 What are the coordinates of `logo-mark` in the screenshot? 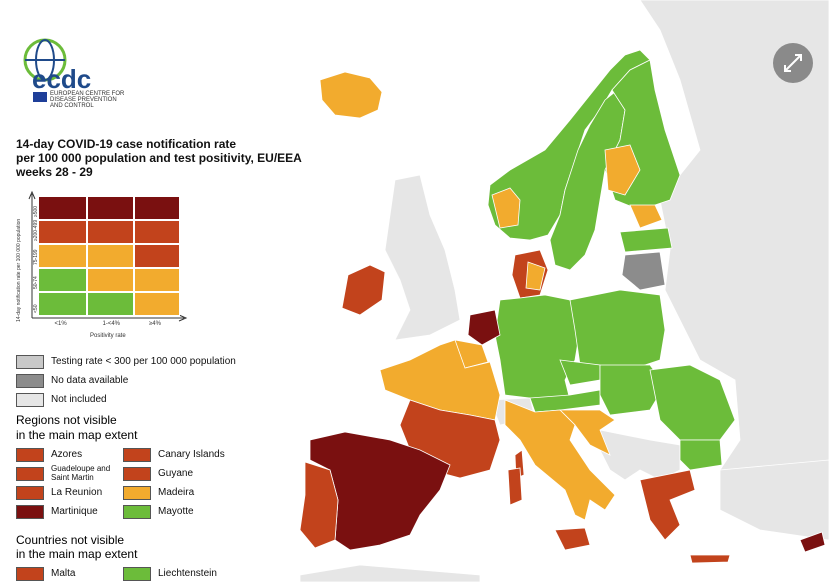 It's located at (45, 70).